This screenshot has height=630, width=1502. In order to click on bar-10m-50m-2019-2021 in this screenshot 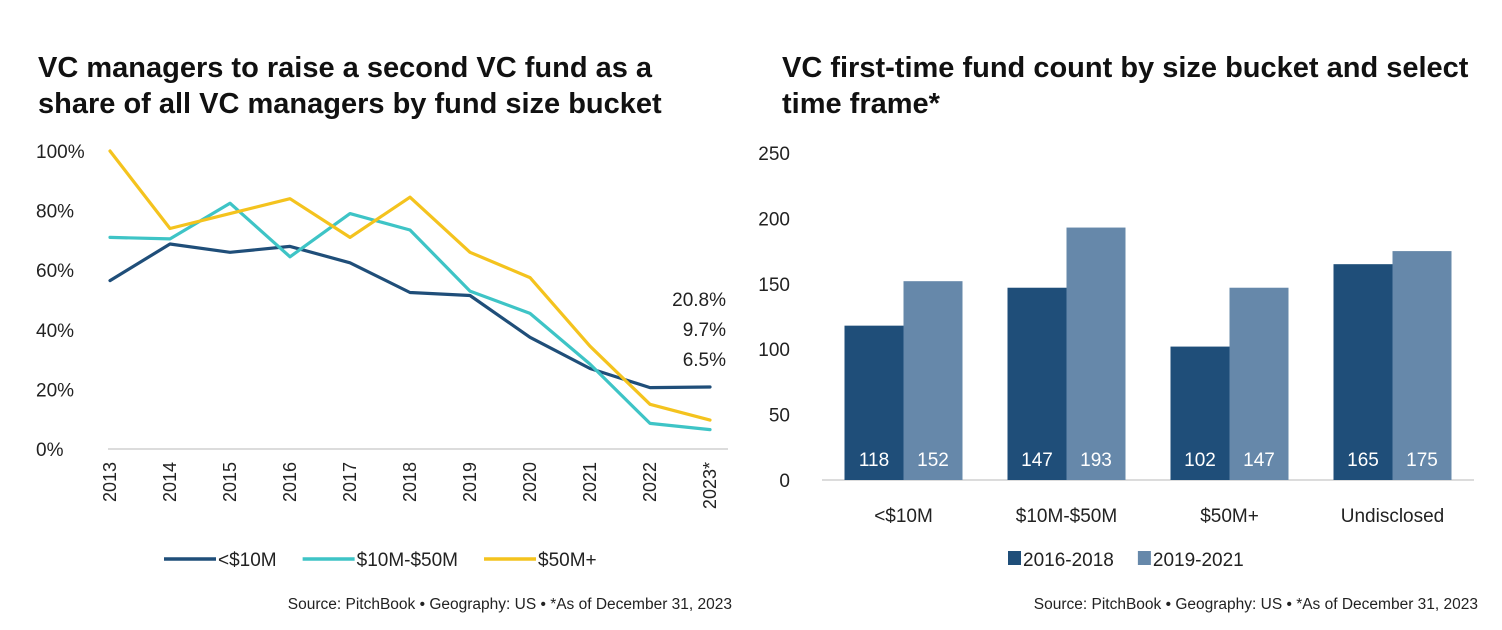, I will do `click(1096, 353)`.